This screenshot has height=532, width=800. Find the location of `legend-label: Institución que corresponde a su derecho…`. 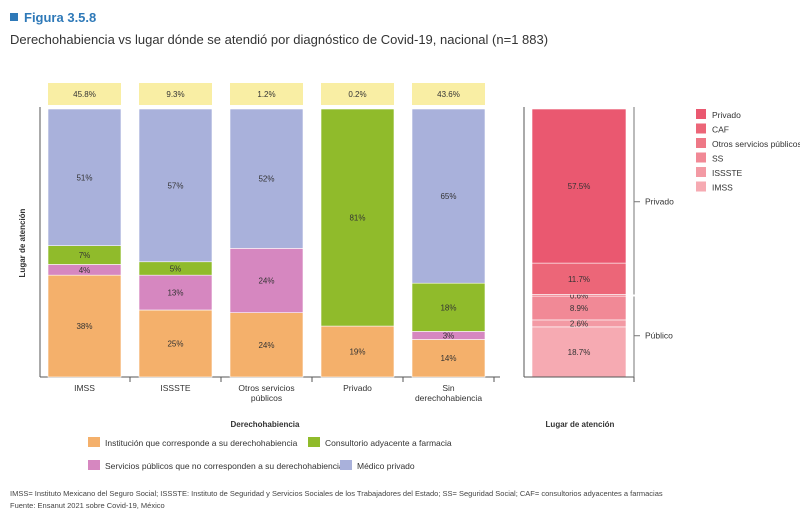

legend-label: Institución que corresponde a su derecho… is located at coordinates (201, 443).